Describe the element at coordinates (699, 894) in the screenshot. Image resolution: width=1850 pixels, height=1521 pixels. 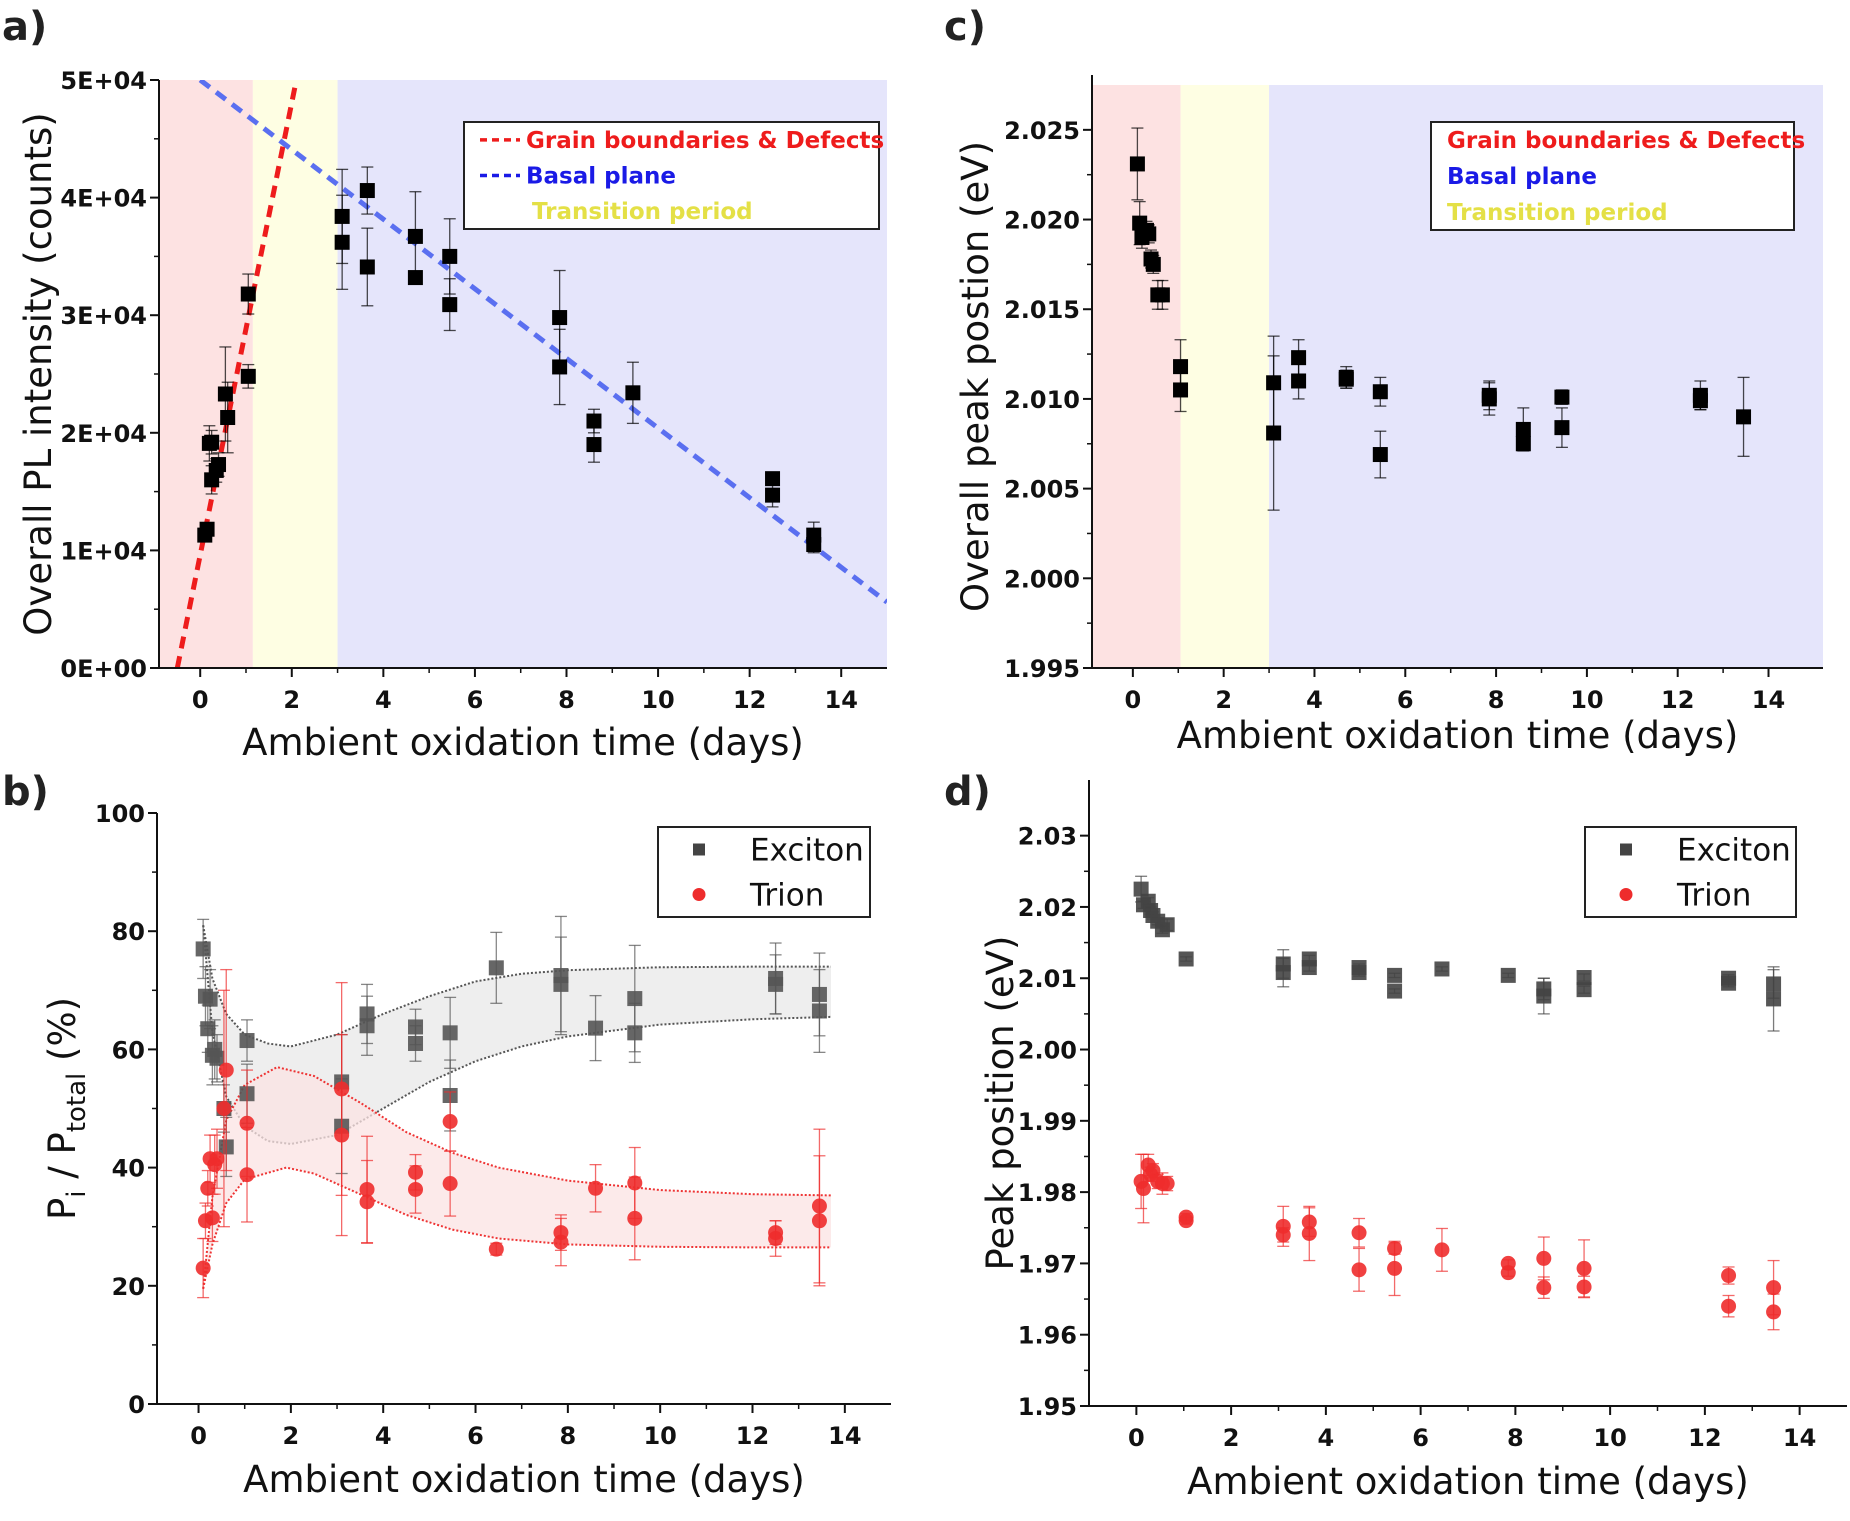
I see `legend-circle-icon` at that location.